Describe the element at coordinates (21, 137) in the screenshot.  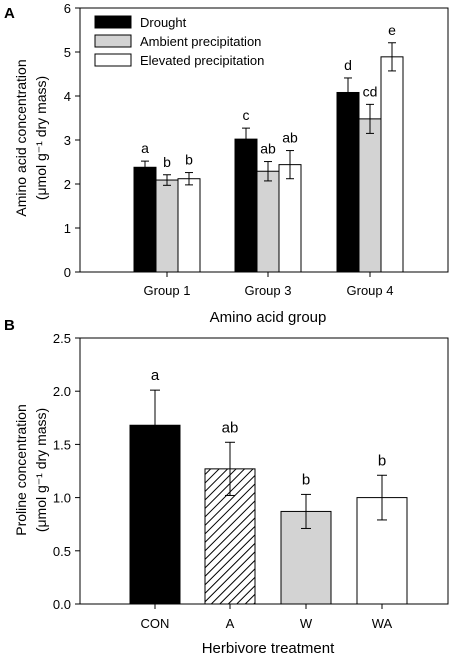
I see `panel-a-y-axis-label: Amino acid concentration` at that location.